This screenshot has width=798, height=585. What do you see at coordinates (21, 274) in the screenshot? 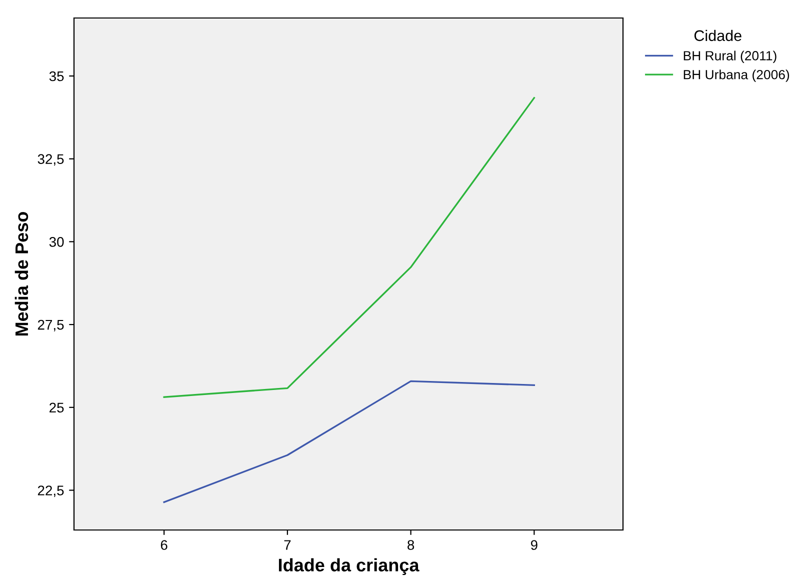
I see `y-axis-title: Media de Peso` at bounding box center [21, 274].